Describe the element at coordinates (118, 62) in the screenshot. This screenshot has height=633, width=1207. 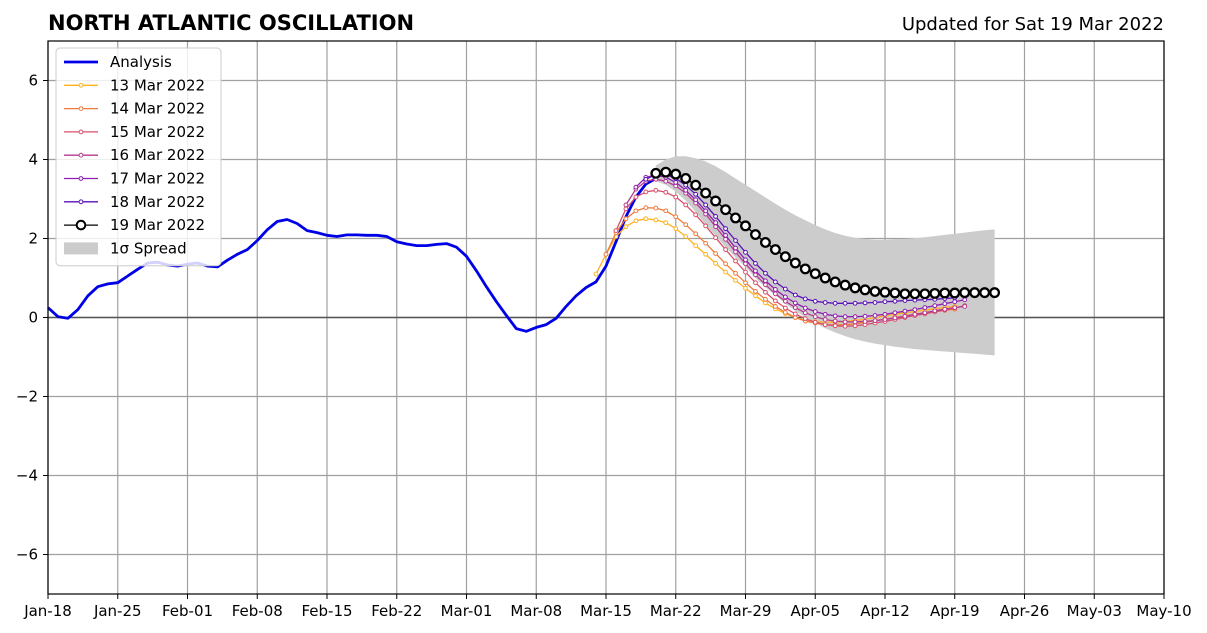
I see `legend-entry: Analysis` at that location.